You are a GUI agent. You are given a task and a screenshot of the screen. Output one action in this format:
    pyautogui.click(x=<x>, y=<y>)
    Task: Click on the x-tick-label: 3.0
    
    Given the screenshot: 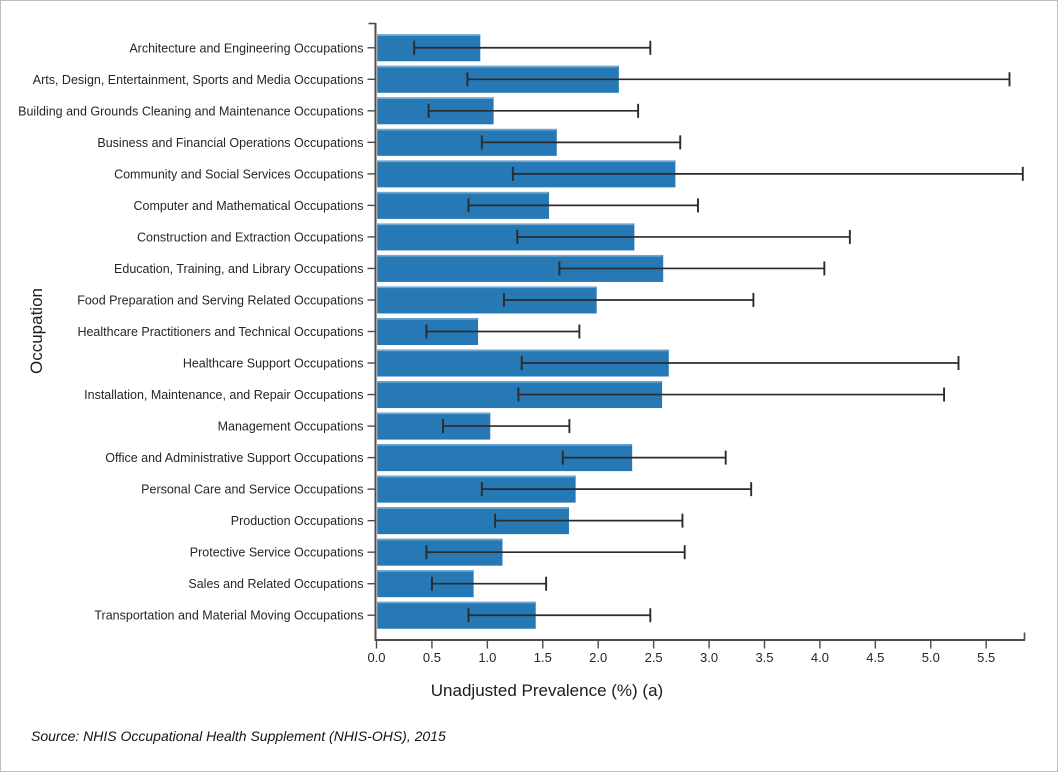 What is the action you would take?
    pyautogui.click(x=709, y=657)
    